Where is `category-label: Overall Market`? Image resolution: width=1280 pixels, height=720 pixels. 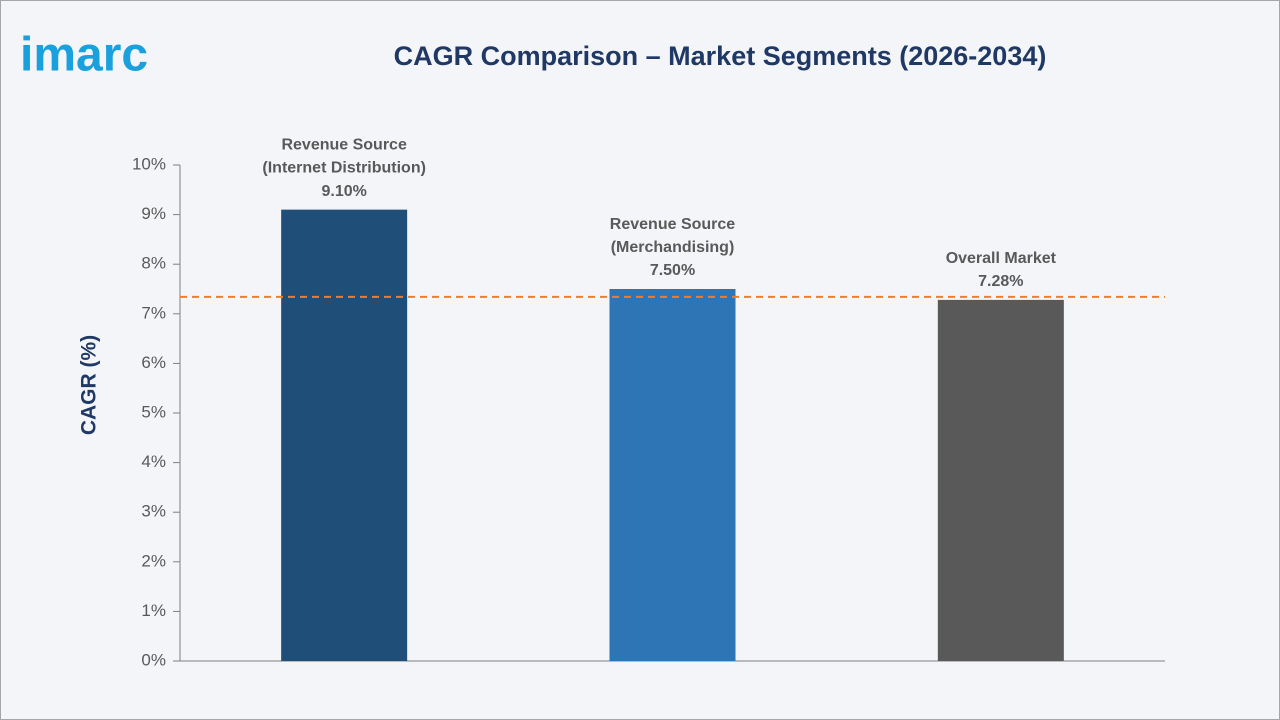
category-label: Overall Market is located at coordinates (1001, 258).